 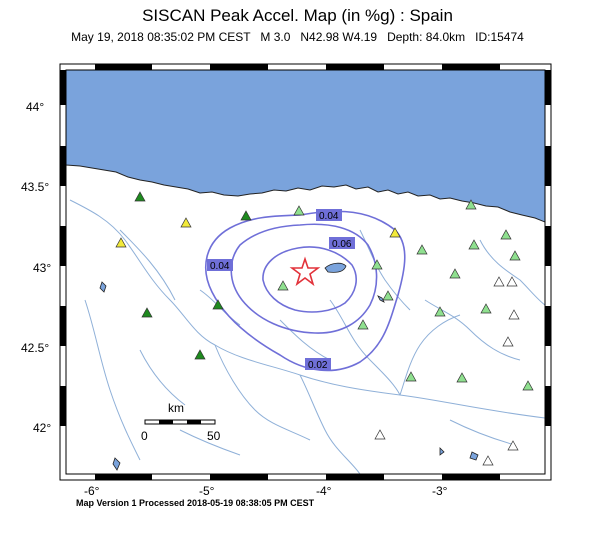 I want to click on scale-start: 0, so click(x=144, y=436).